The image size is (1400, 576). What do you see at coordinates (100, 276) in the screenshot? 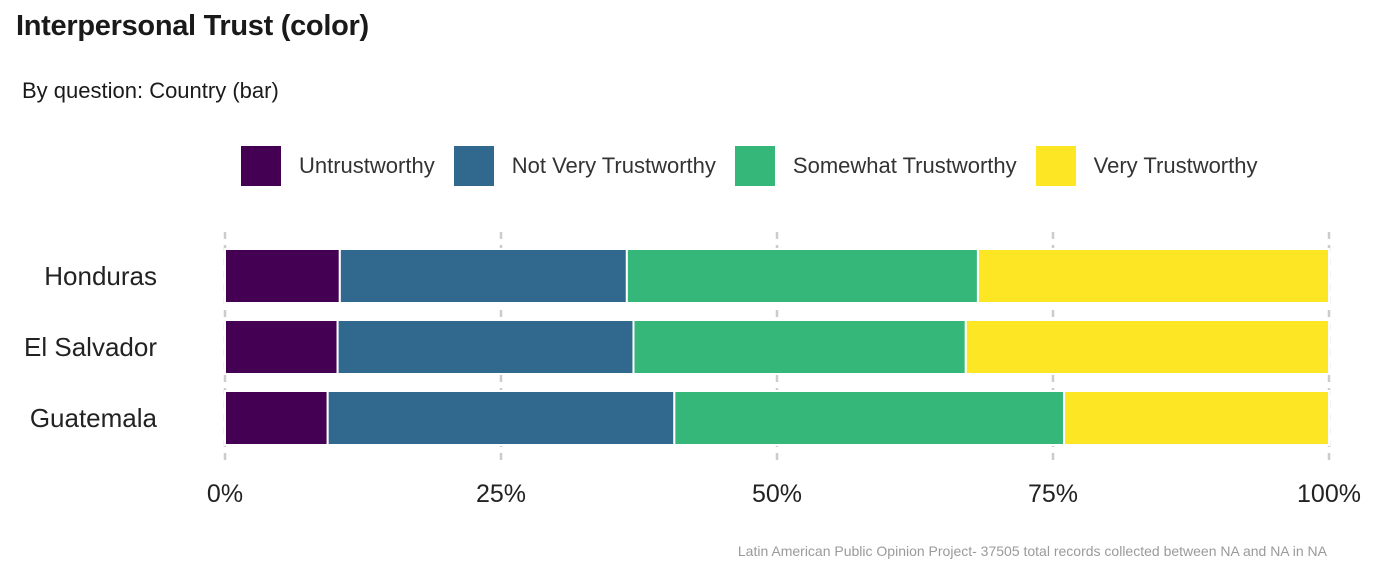
I see `y-tick-label: Honduras` at bounding box center [100, 276].